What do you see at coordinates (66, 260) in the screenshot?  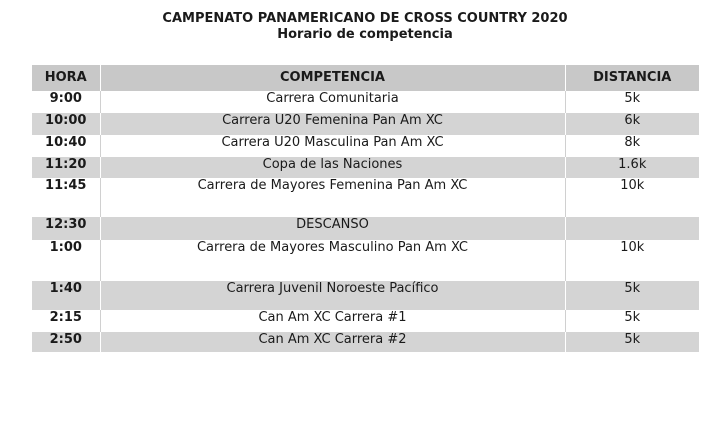 I see `cell-hora: 1:00` at bounding box center [66, 260].